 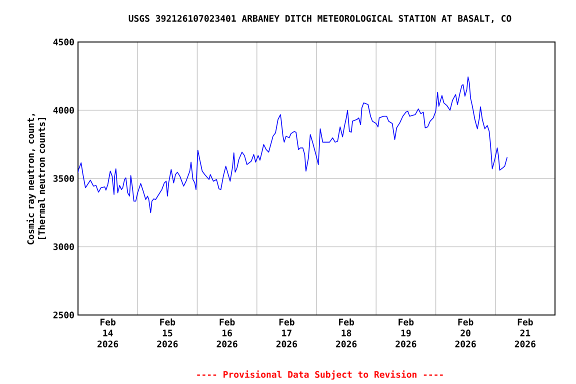 I want to click on y-axis-title: Cosmic ray neutron, count, [Thermal neutron counts], so click(x=36, y=179).